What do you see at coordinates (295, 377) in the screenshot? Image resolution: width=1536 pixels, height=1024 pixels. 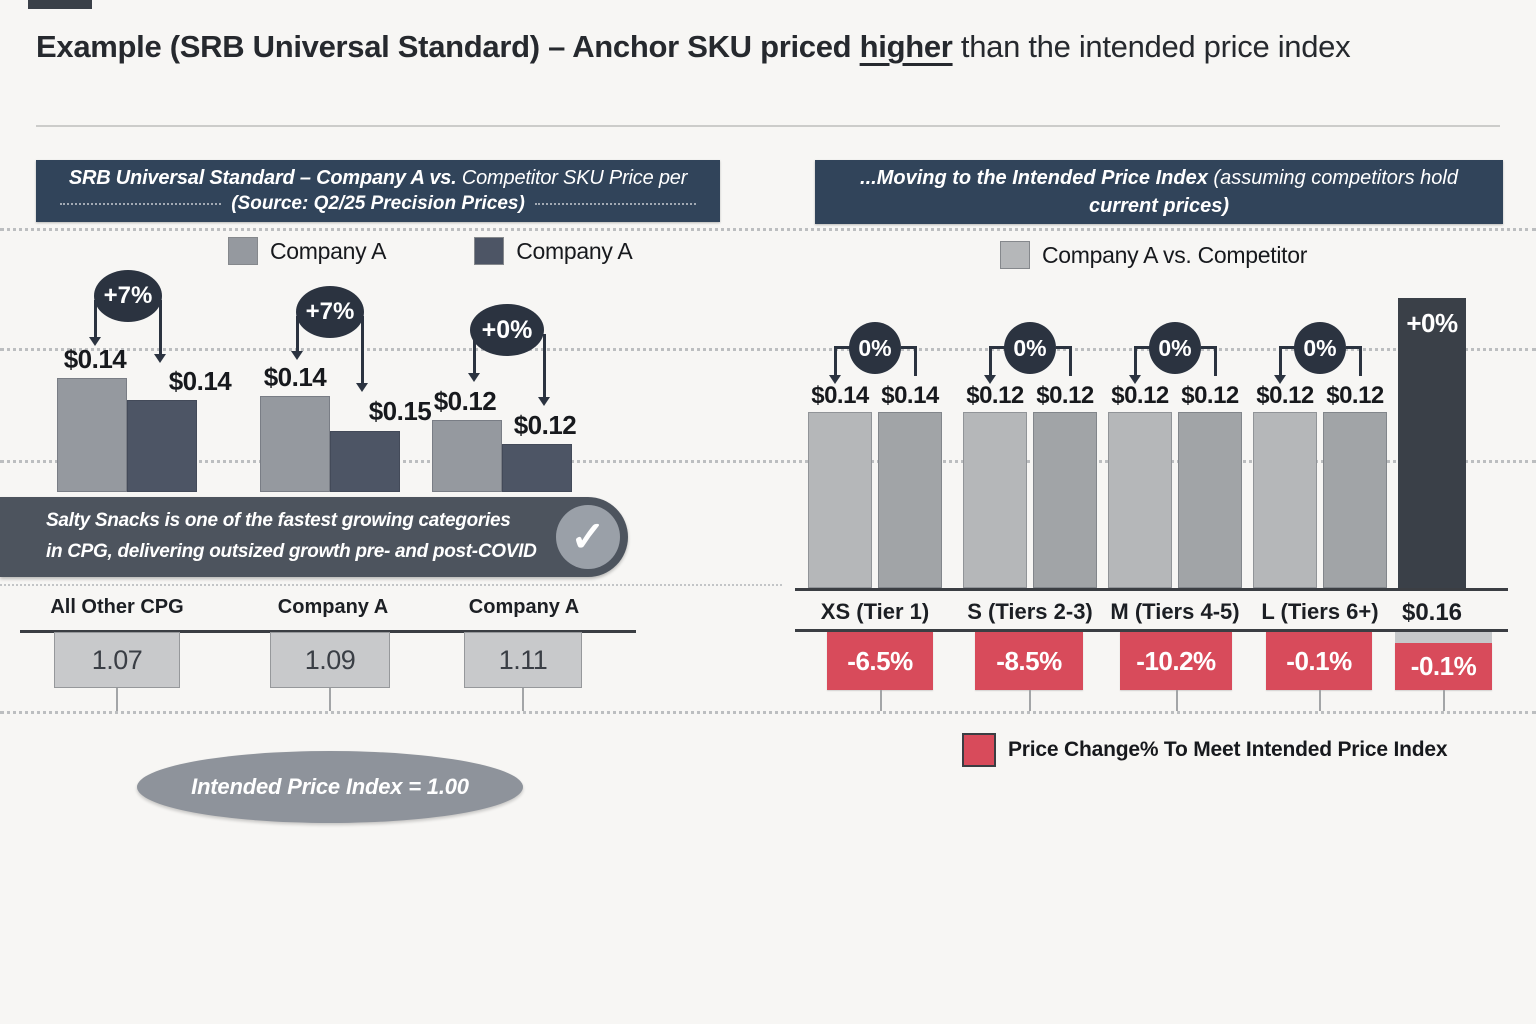 I see `value-pair2-light: $0.14` at bounding box center [295, 377].